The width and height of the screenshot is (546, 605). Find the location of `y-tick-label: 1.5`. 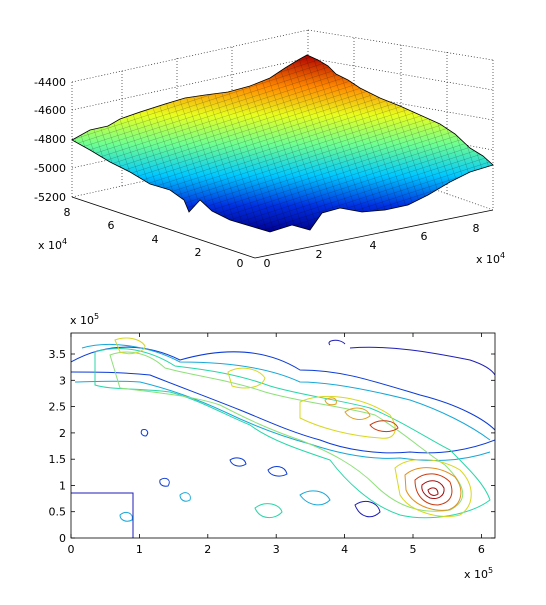

y-tick-label: 1.5 is located at coordinates (58, 459).